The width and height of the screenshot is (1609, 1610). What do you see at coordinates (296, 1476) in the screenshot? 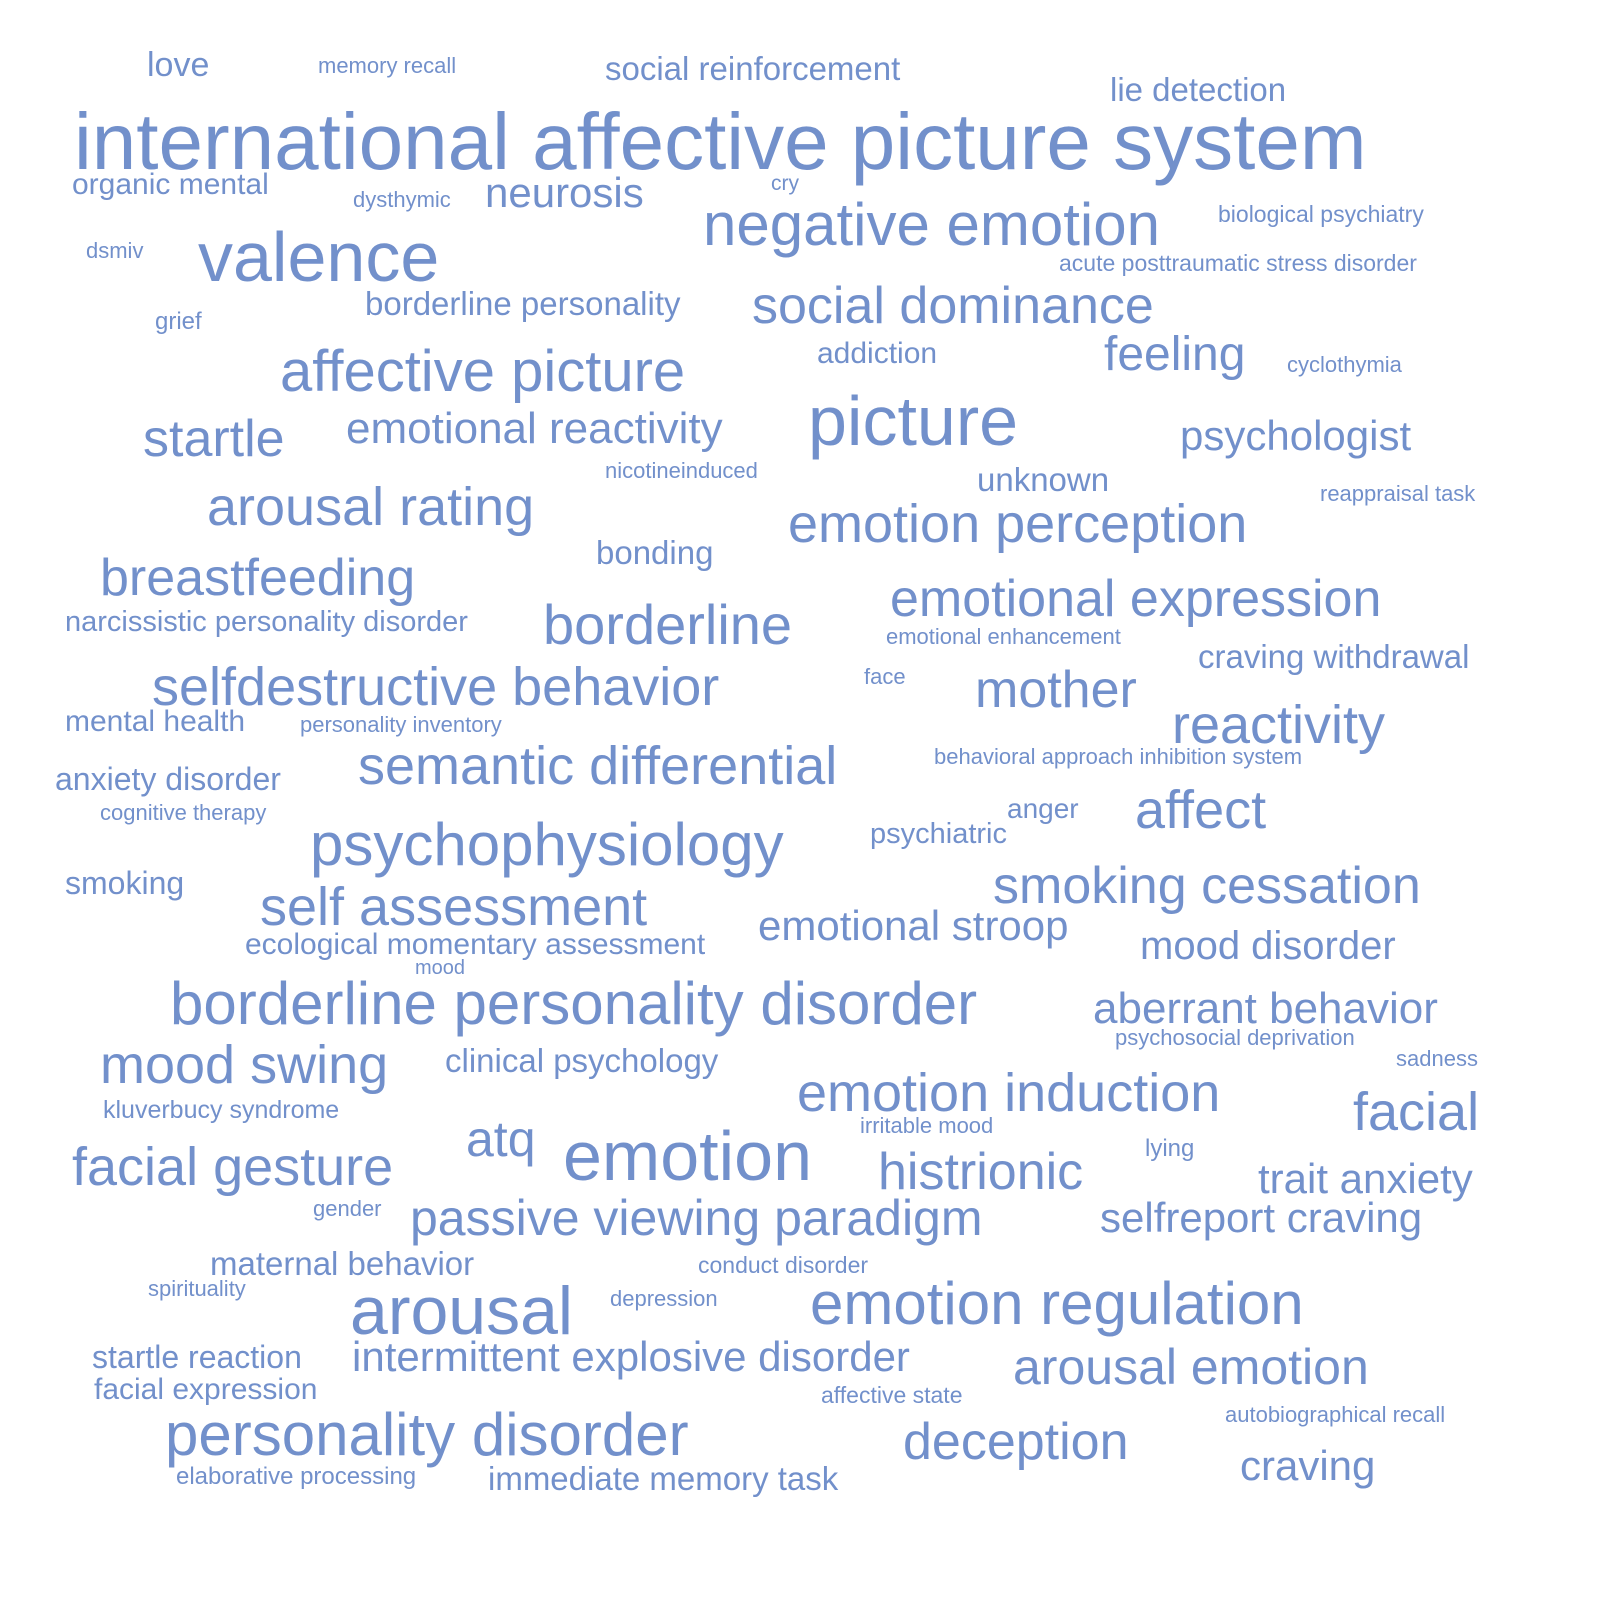
I see `cloud-word: elaborative processing` at bounding box center [296, 1476].